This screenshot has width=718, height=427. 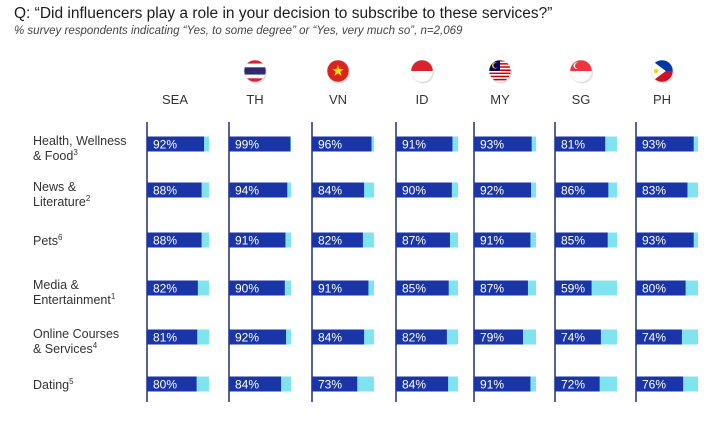 What do you see at coordinates (581, 71) in the screenshot?
I see `singapore-flag-icon` at bounding box center [581, 71].